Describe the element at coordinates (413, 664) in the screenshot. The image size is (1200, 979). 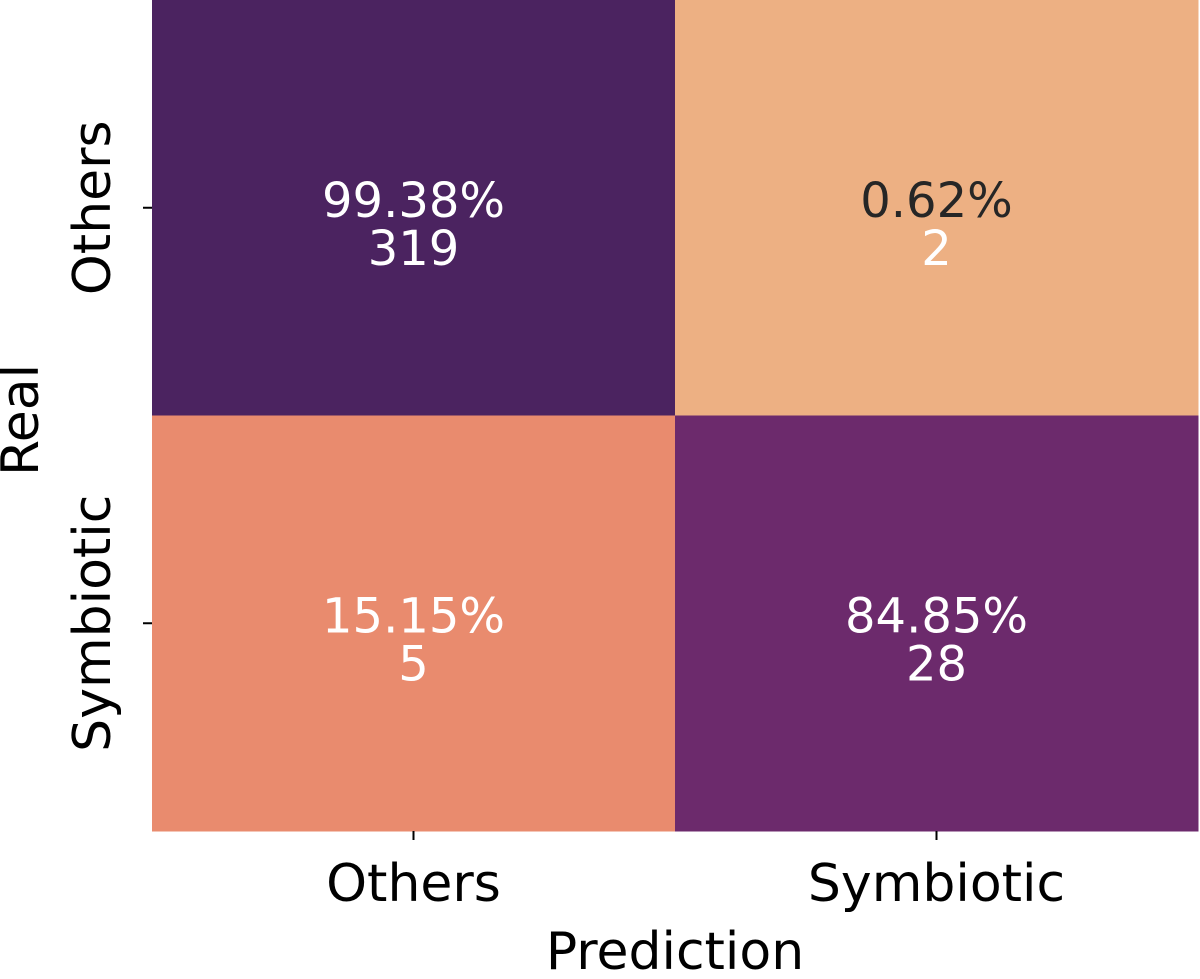
I see `cell-count-label: 5` at that location.